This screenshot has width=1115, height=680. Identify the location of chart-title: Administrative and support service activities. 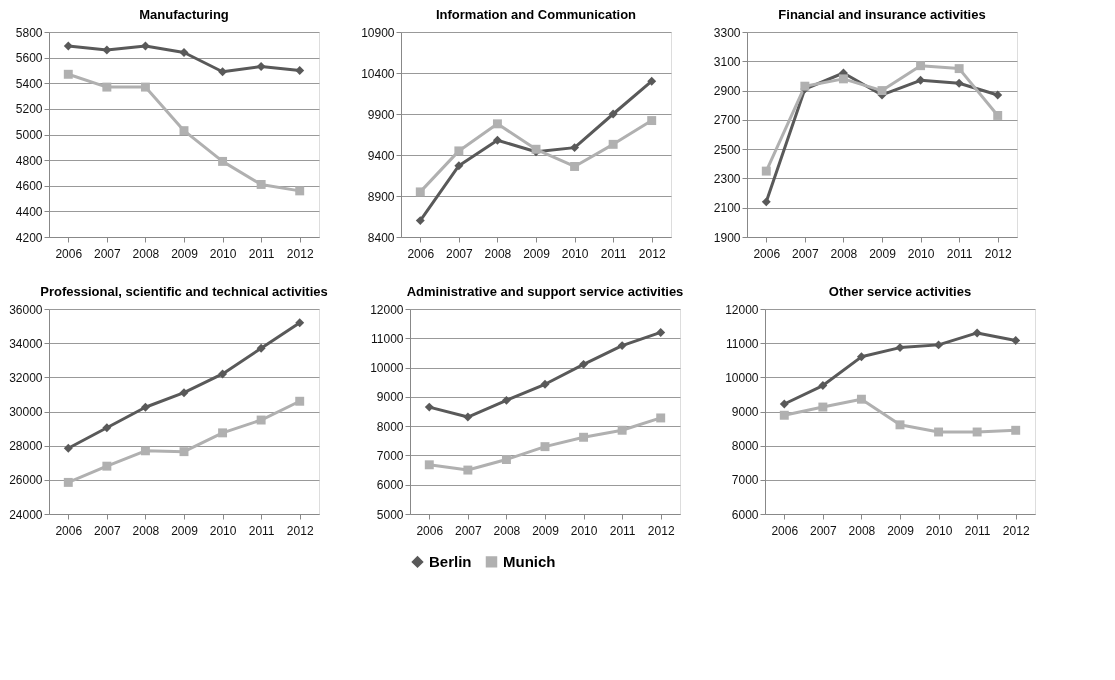
(545, 291).